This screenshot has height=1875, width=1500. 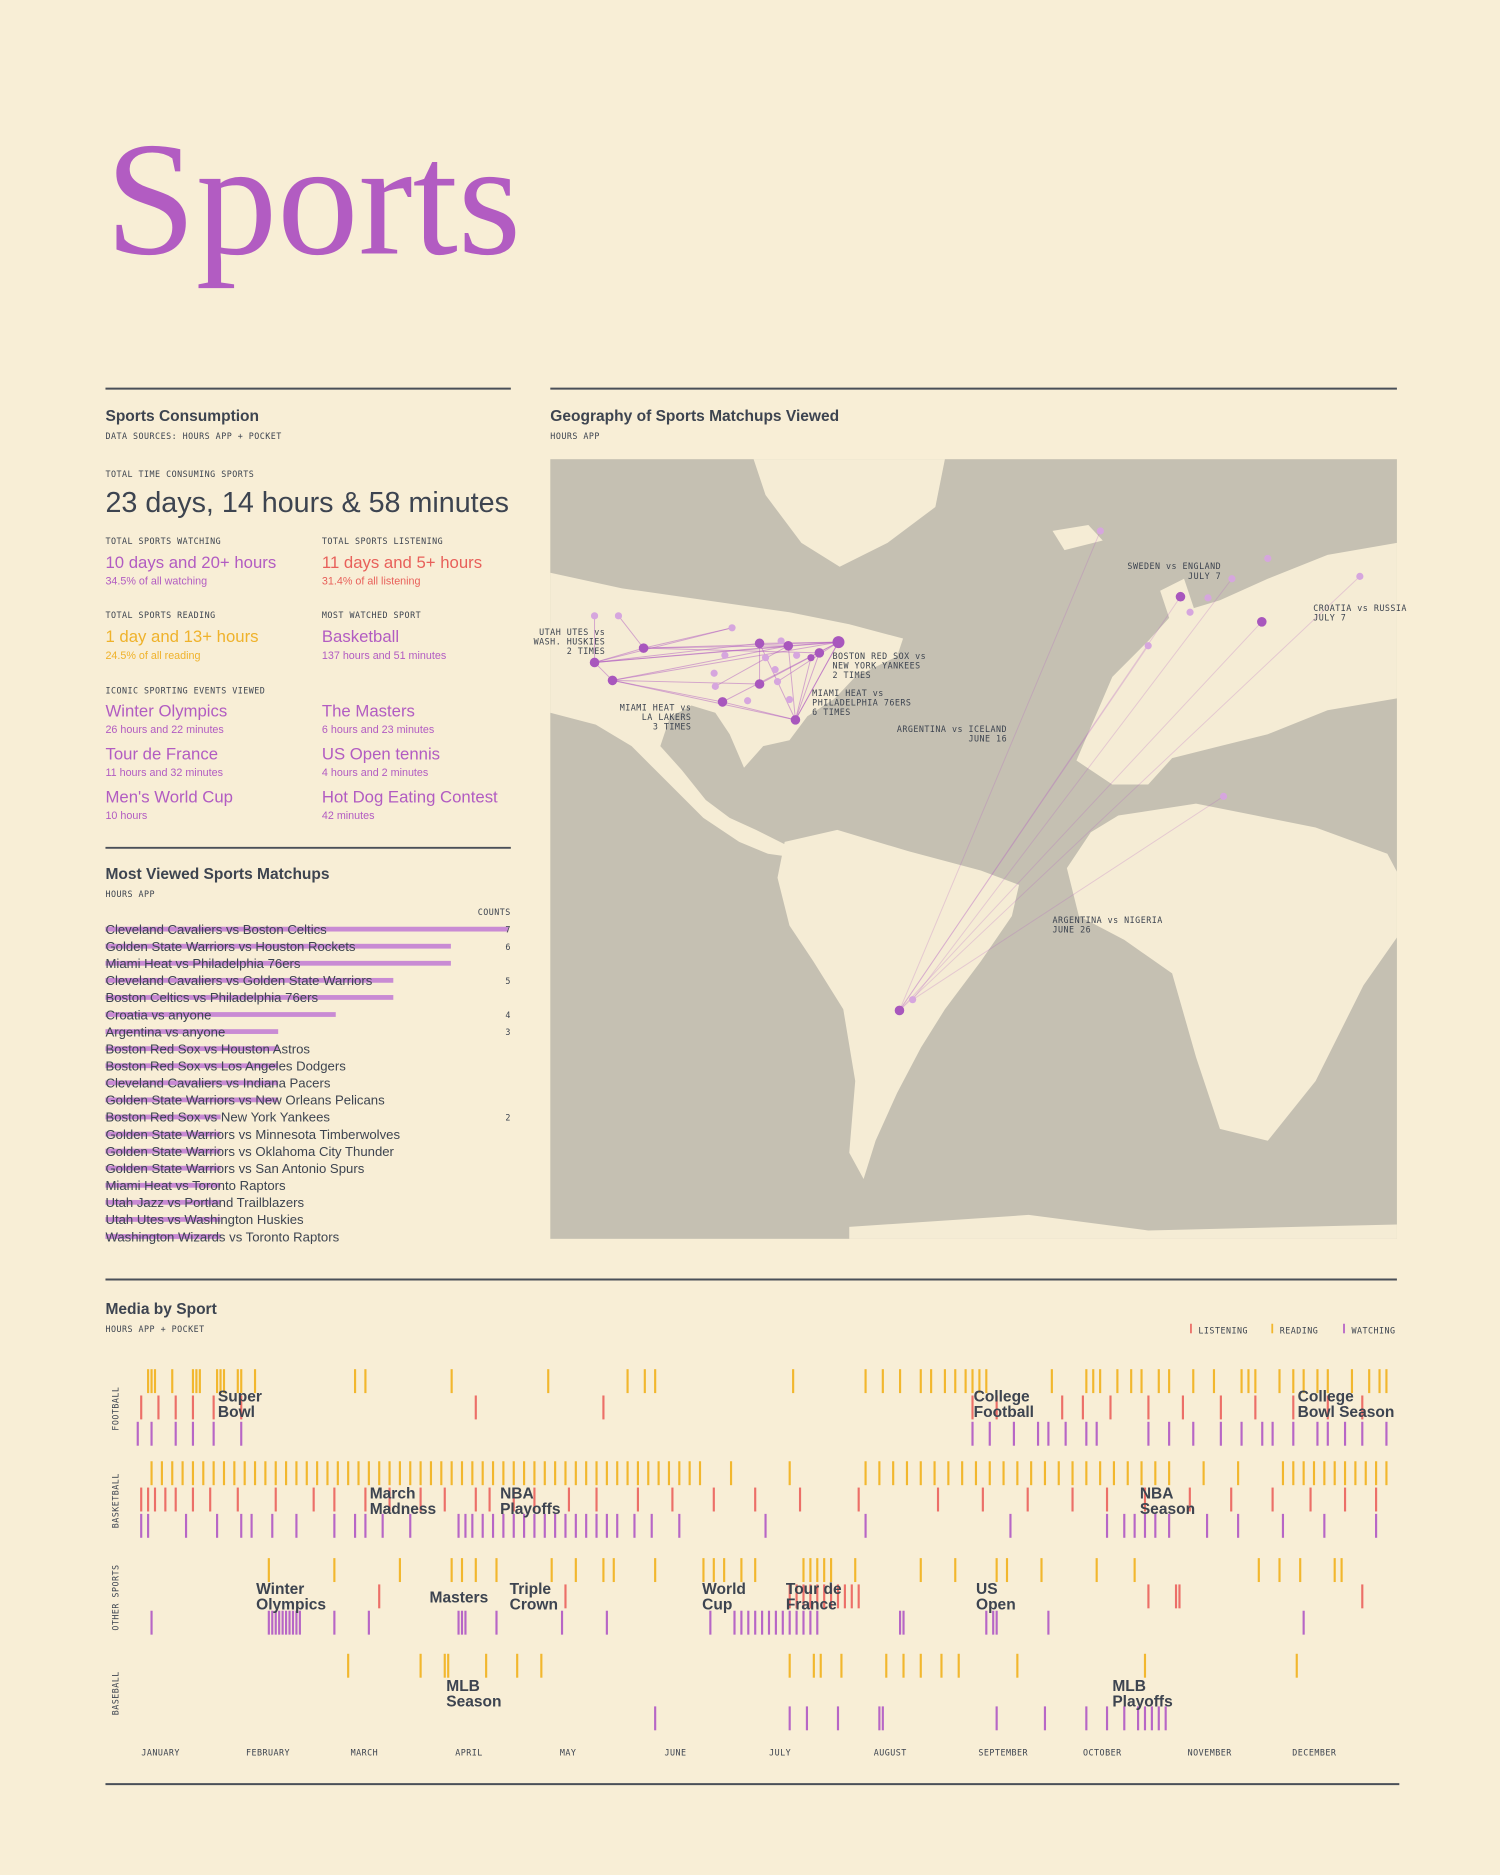 I want to click on legend-swatch, so click(x=1191, y=1328).